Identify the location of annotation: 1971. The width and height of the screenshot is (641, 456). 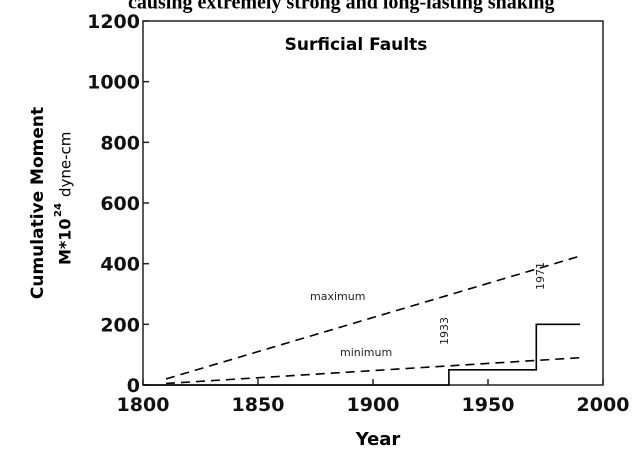
(540, 276).